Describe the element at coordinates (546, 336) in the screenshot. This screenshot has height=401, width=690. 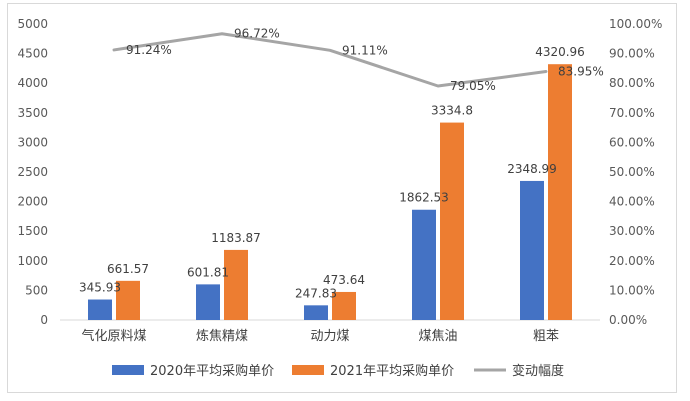
I see `x-category-label: 粗苯` at that location.